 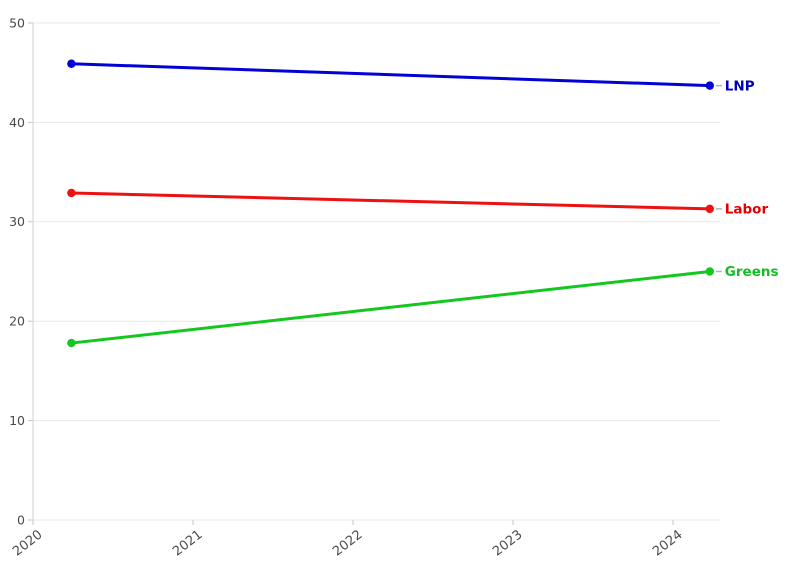 What do you see at coordinates (17, 321) in the screenshot?
I see `y-tick-label: 20` at bounding box center [17, 321].